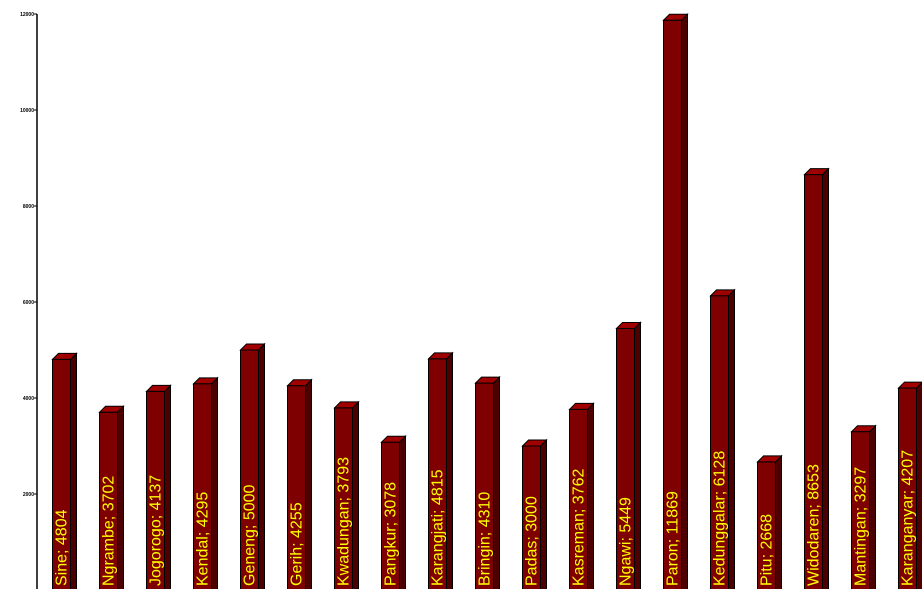 Image resolution: width=922 pixels, height=589 pixels. I want to click on axis-layer: 2000 4000 6000 8000 10000 12000, so click(29, 300).